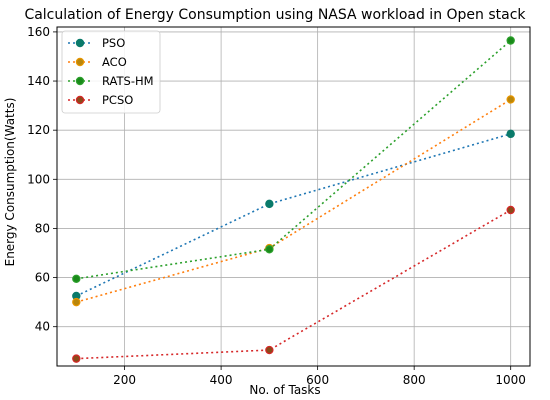  Describe the element at coordinates (414, 380) in the screenshot. I see `x-tick-label: 800` at that location.